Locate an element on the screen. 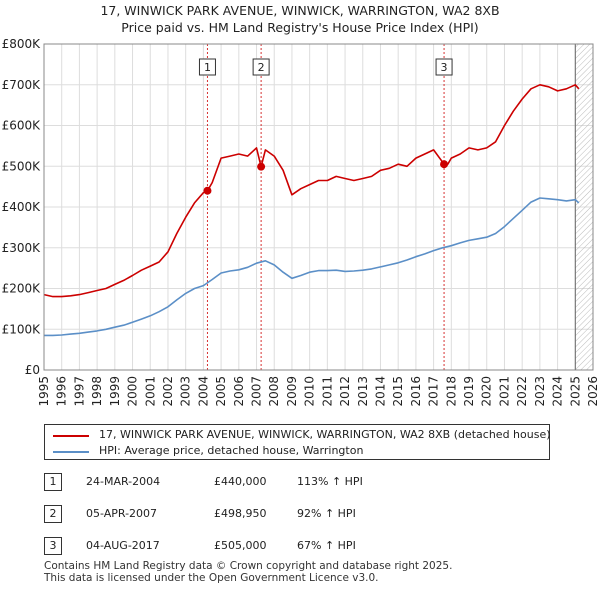 This screenshot has width=600, height=590. x-tick-label: 2016 is located at coordinates (416, 391).